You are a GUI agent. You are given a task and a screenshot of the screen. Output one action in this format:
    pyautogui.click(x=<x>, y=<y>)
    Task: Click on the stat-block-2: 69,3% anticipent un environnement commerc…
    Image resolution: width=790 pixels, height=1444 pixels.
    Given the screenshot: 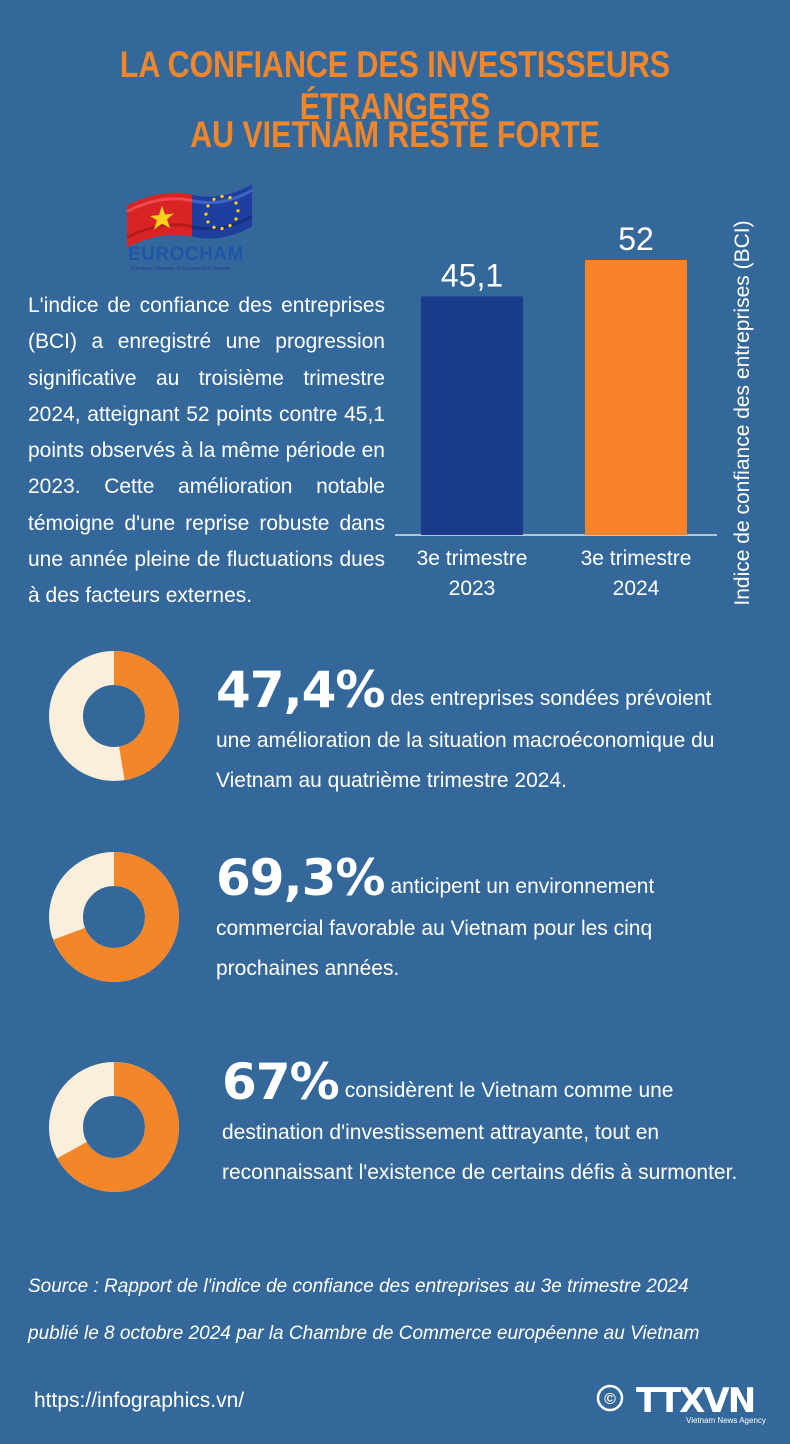 What is the action you would take?
    pyautogui.click(x=496, y=921)
    